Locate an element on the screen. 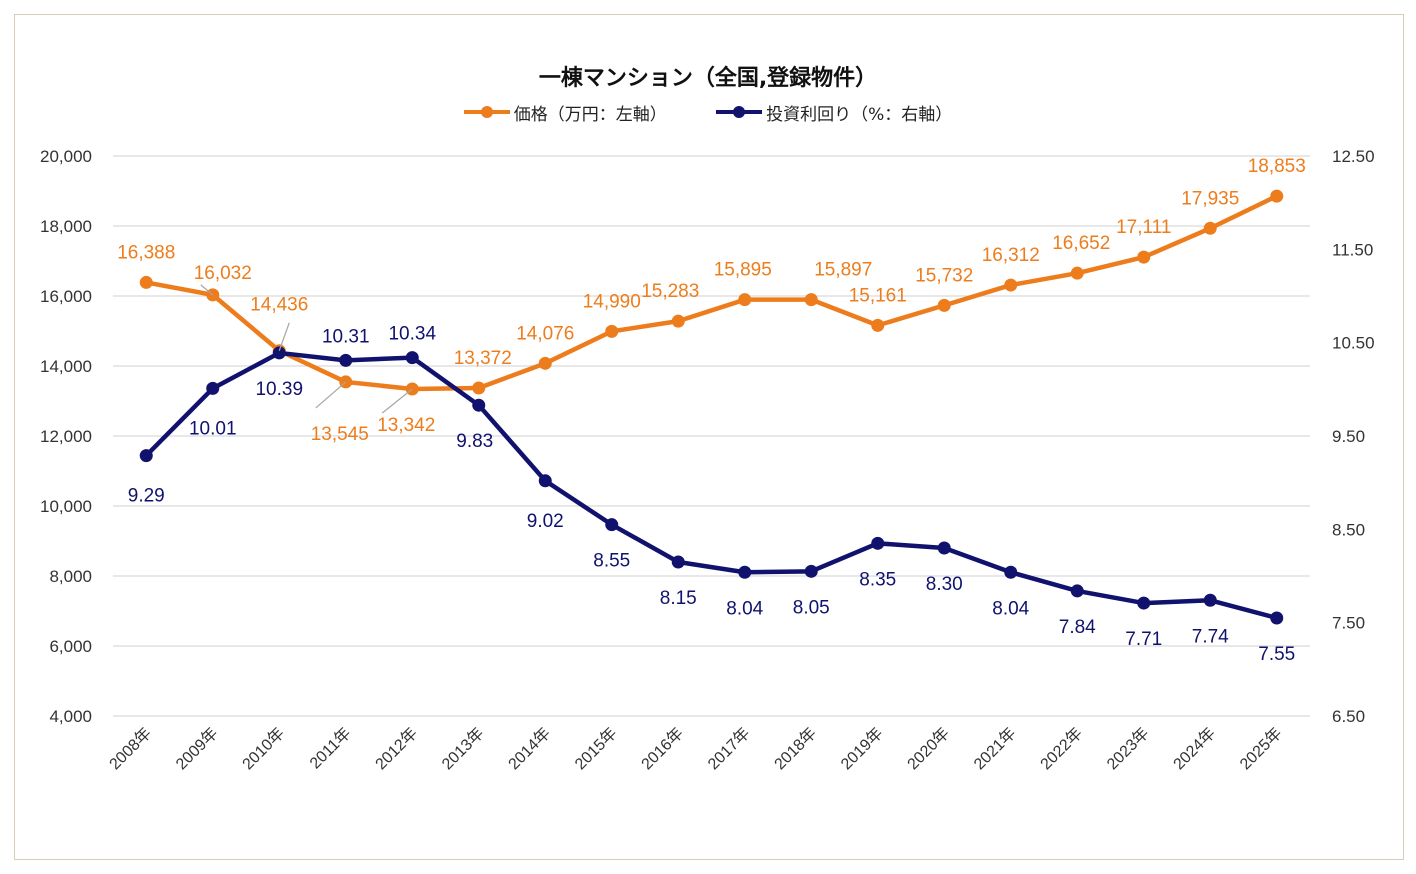 The height and width of the screenshot is (874, 1416). data-label-price: 13,372 is located at coordinates (483, 358).